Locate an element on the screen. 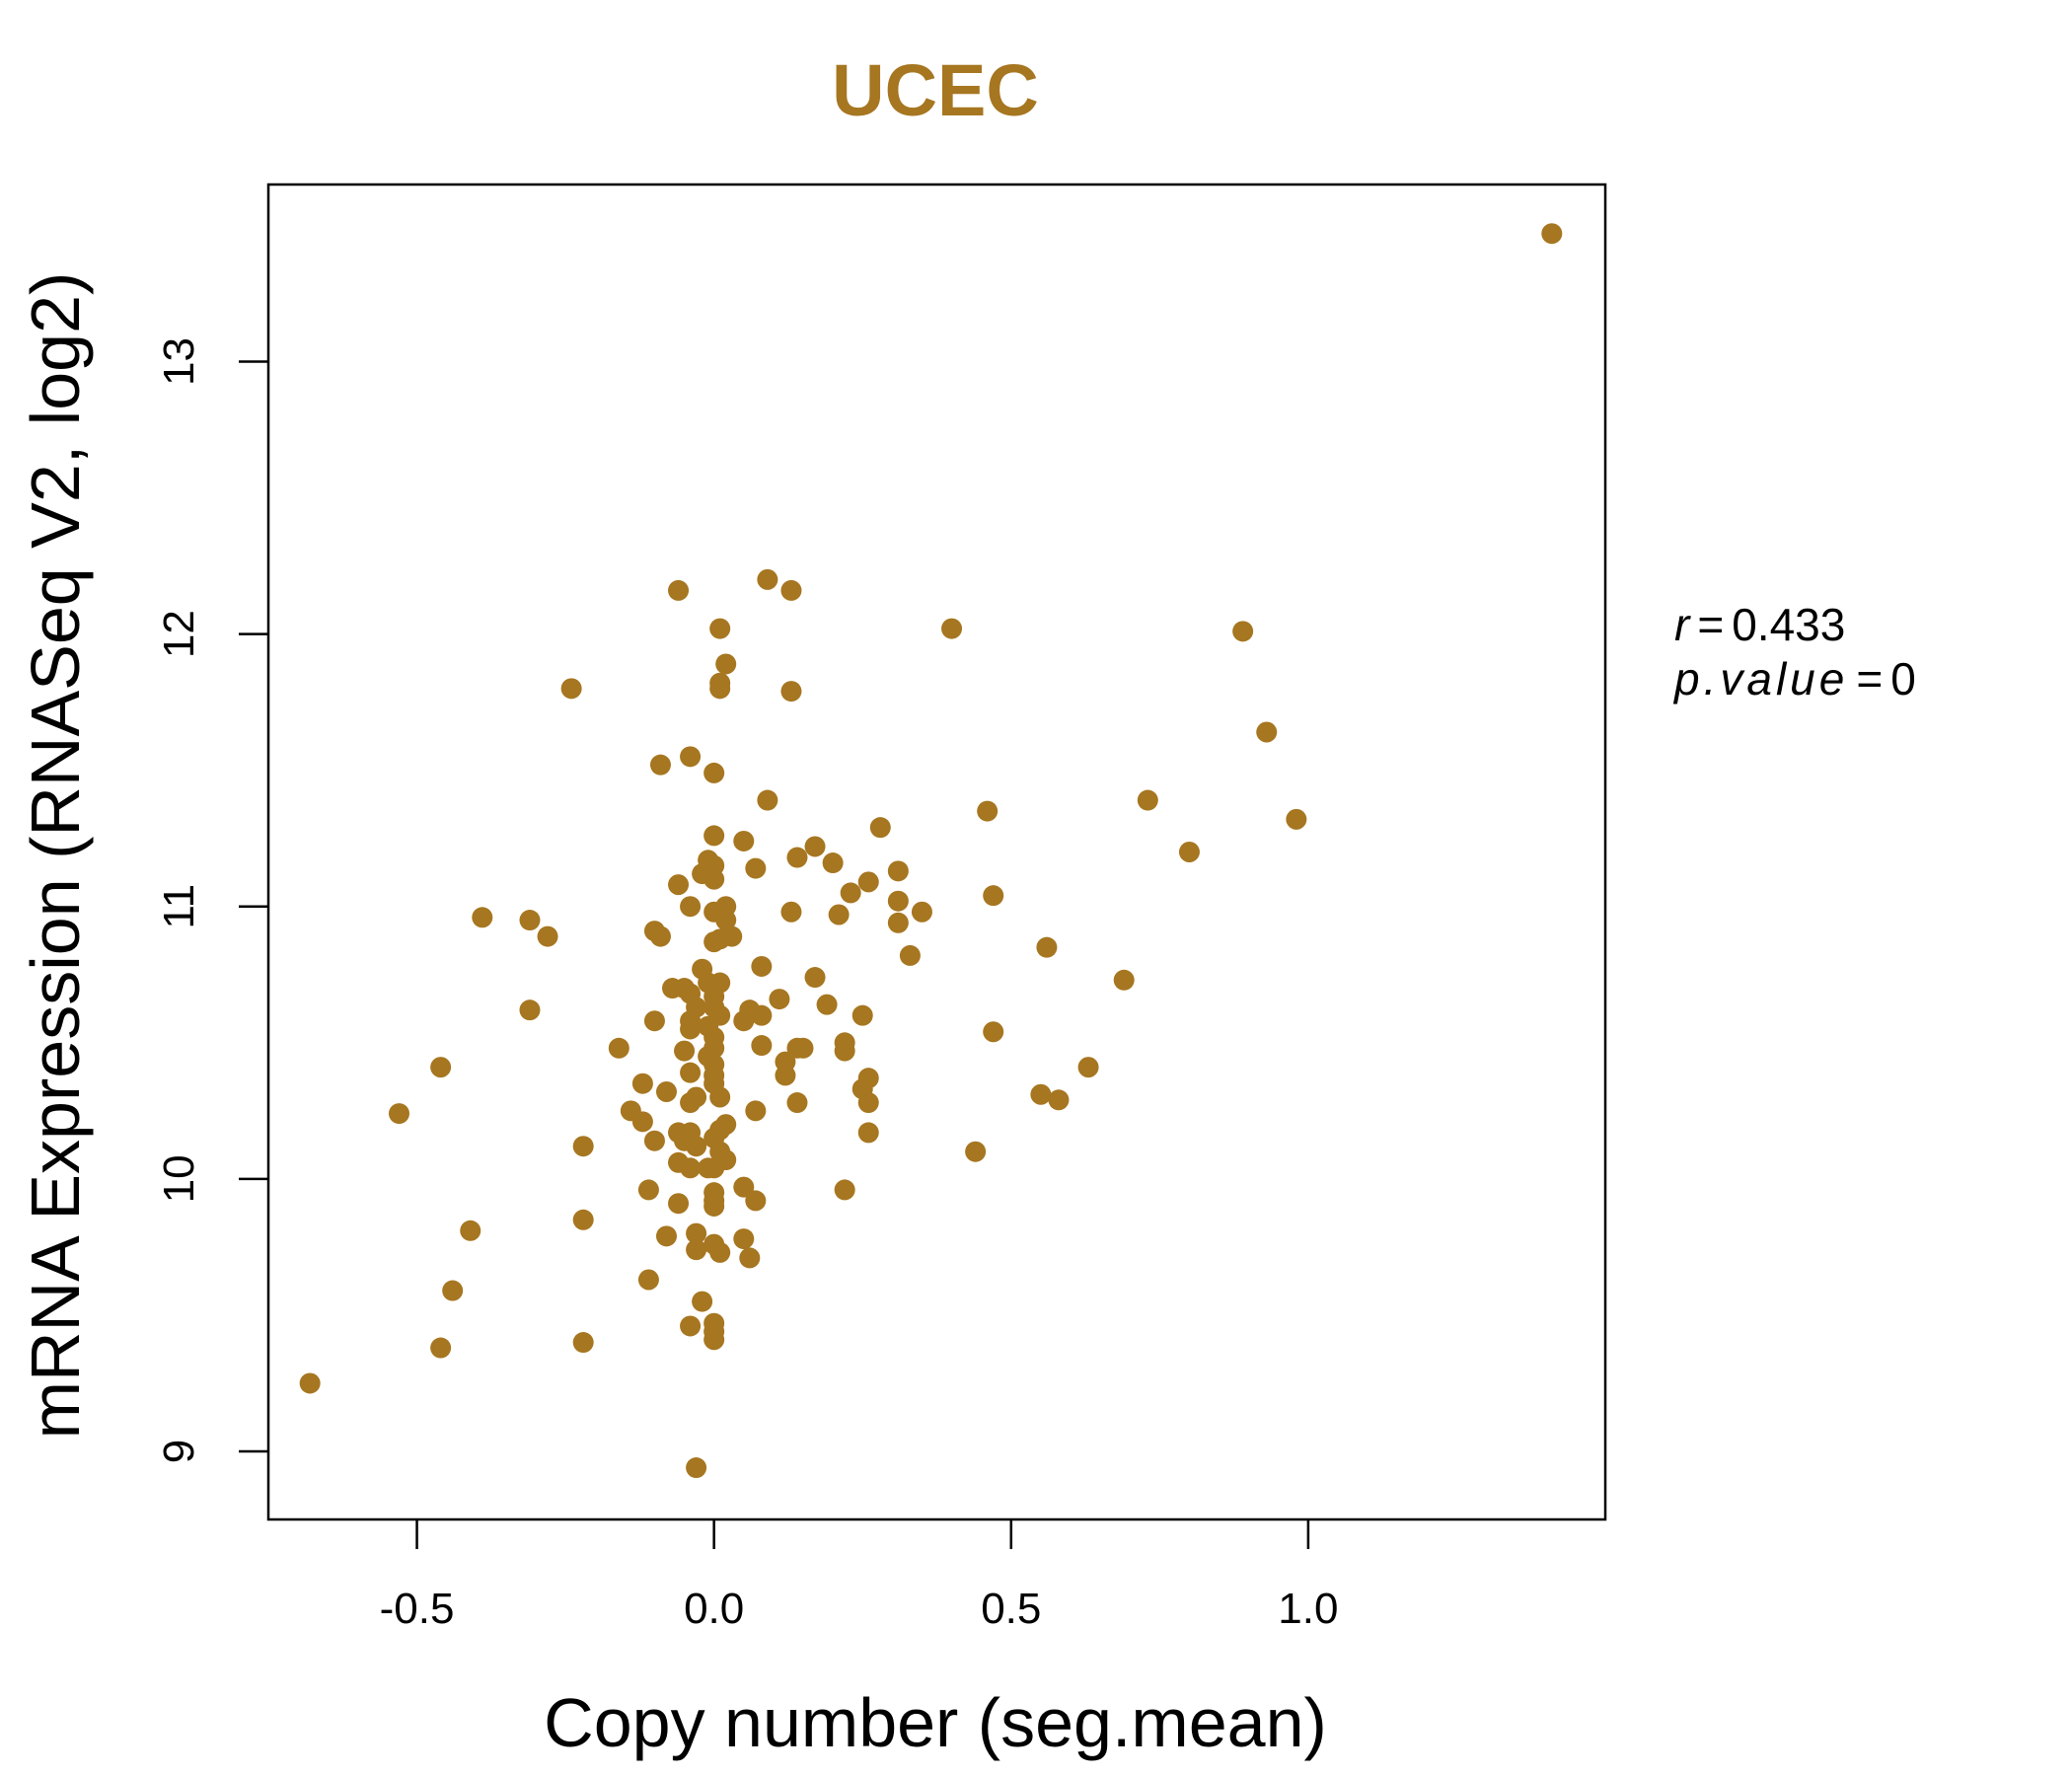  correlation-stat: r = 0.433 is located at coordinates (1759, 625).